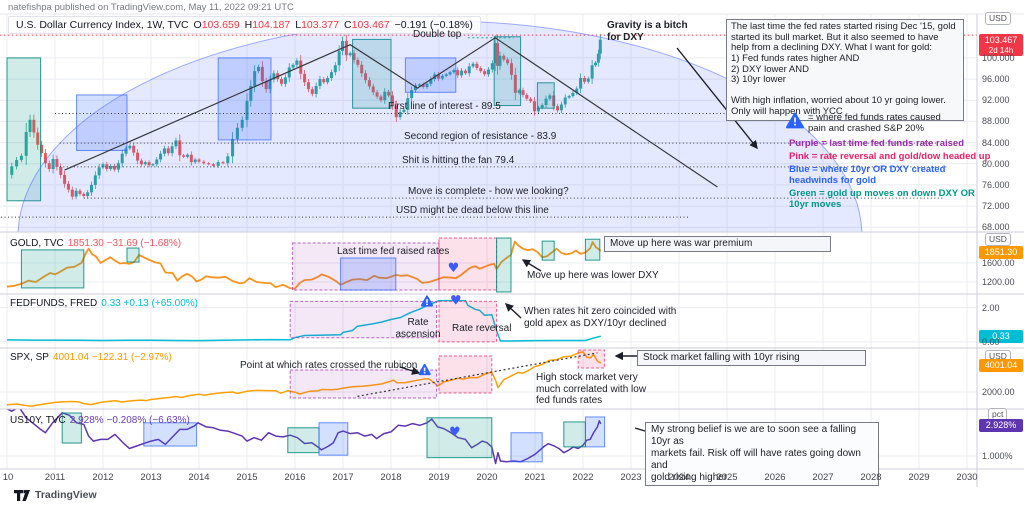  I want to click on dxy-low-label: L, so click(298, 25).